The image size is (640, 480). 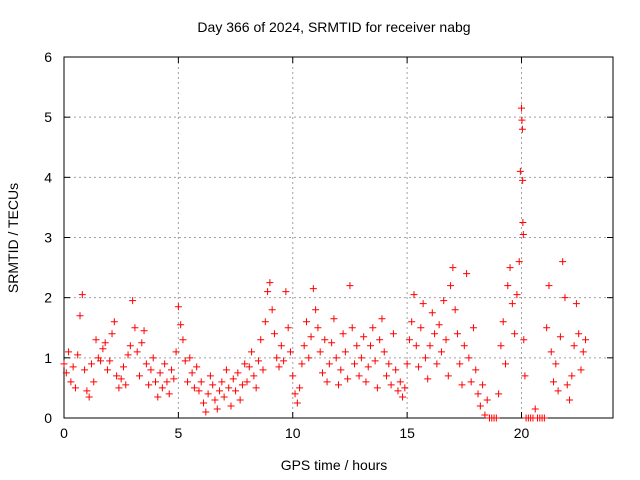 I want to click on x-tick-label: 15, so click(x=407, y=433).